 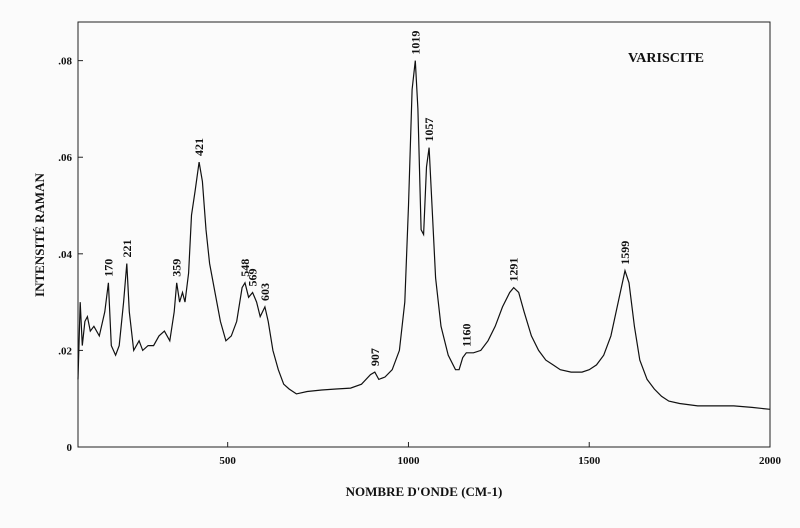 What do you see at coordinates (770, 461) in the screenshot?
I see `x-tick-label: 2000` at bounding box center [770, 461].